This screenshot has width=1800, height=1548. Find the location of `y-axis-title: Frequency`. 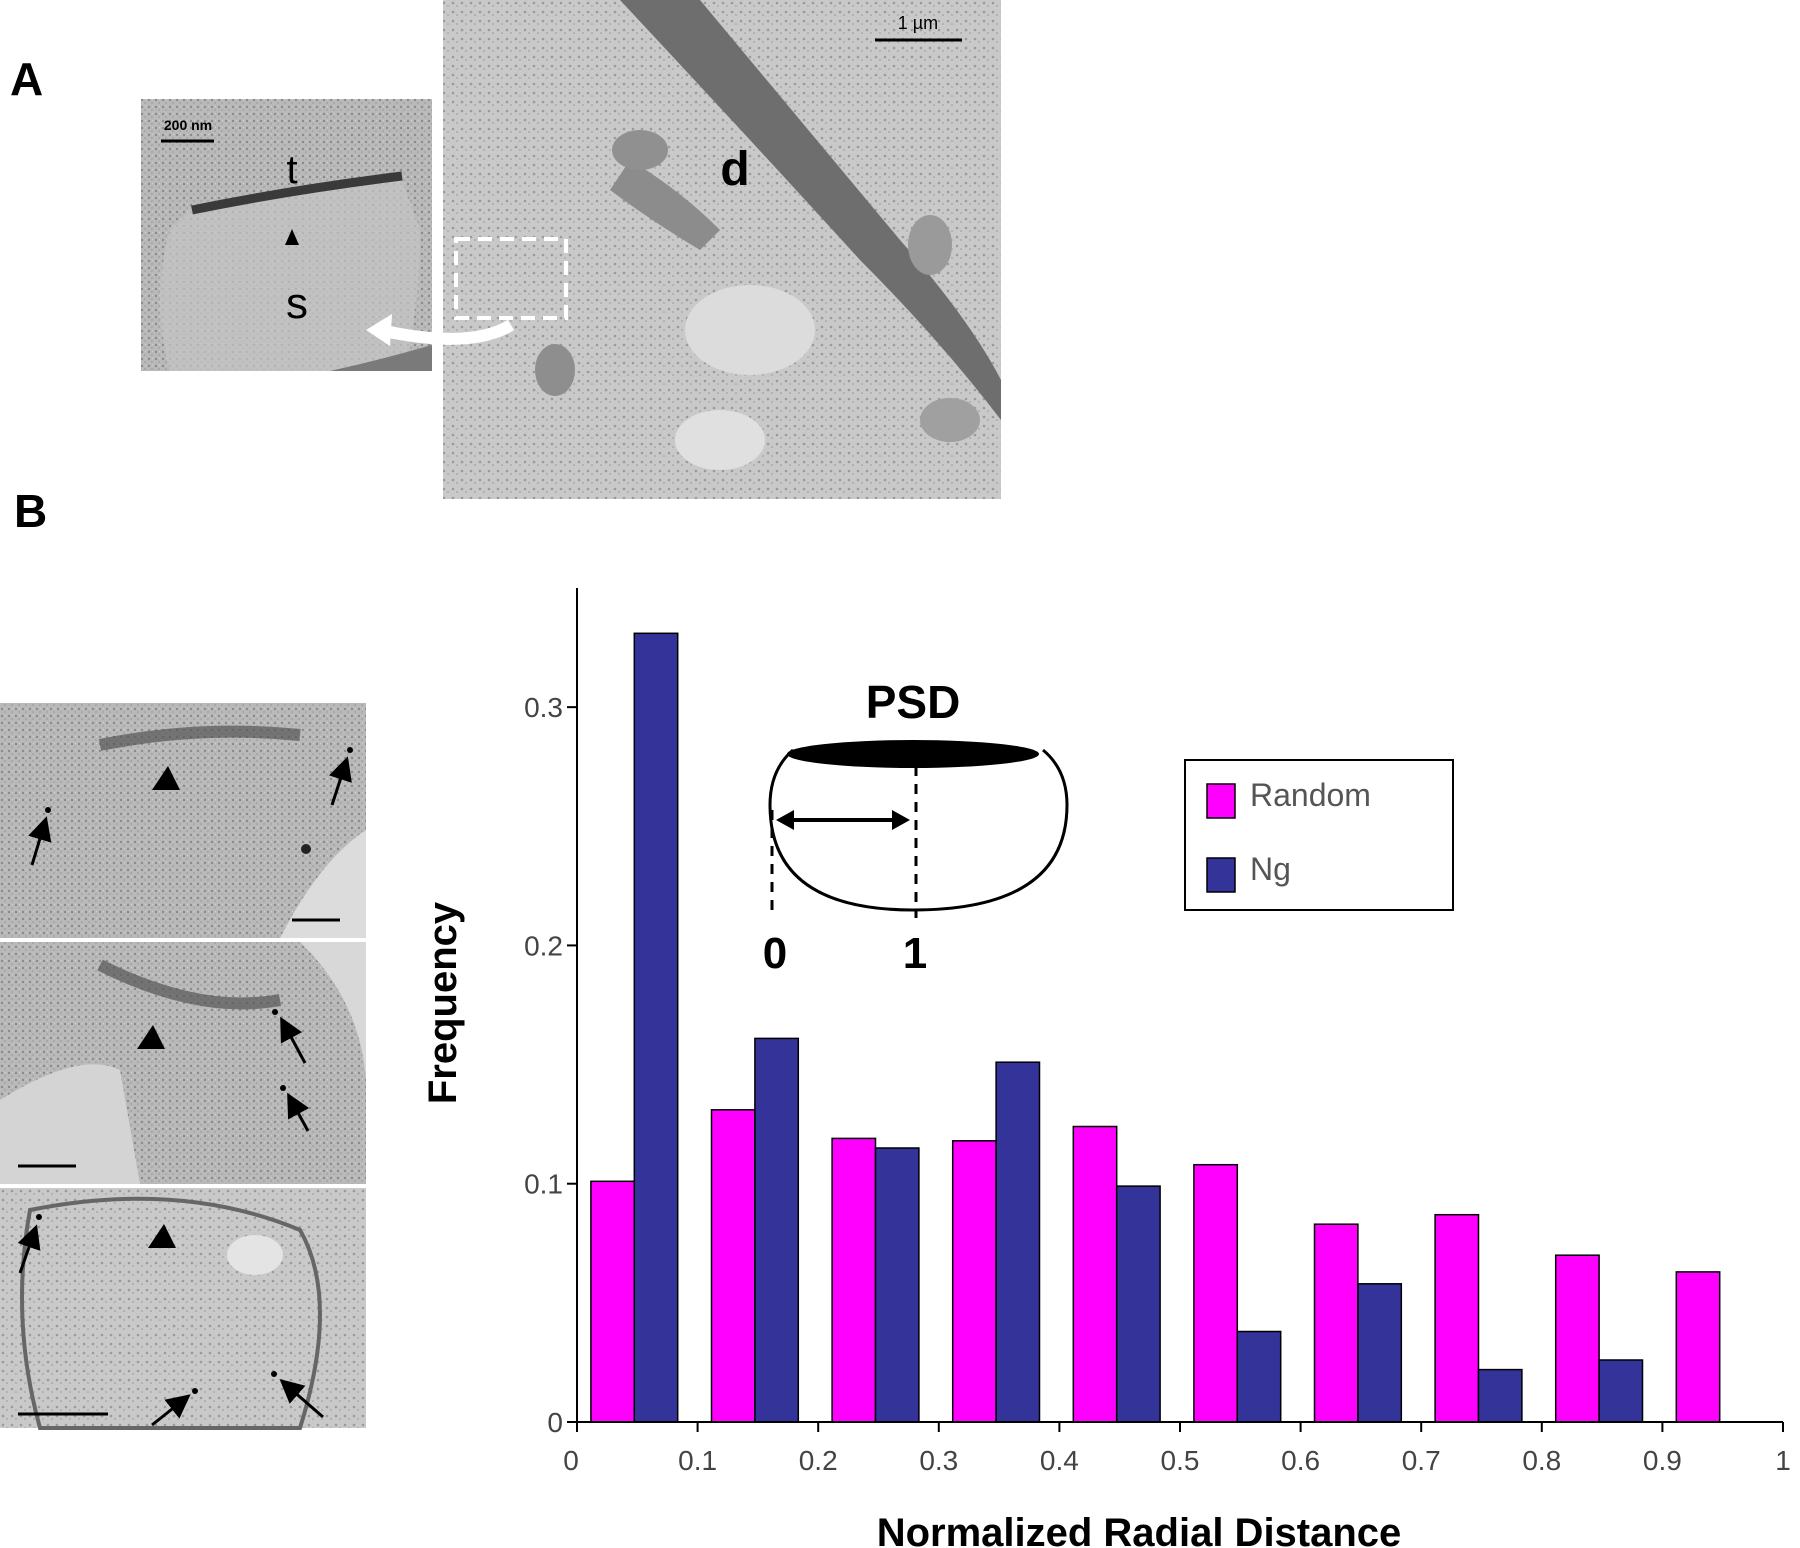

y-axis-title: Frequency is located at coordinates (443, 1002).